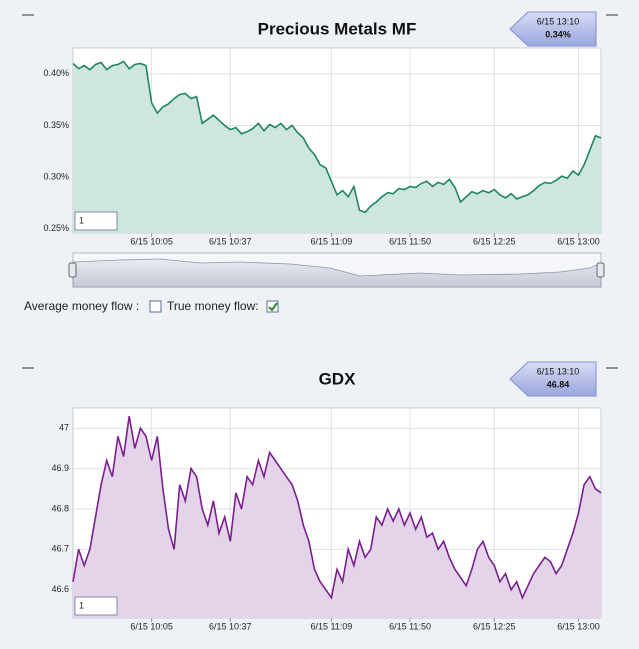 Image resolution: width=639 pixels, height=649 pixels. I want to click on y-tick-label: 0.25%, so click(56, 228).